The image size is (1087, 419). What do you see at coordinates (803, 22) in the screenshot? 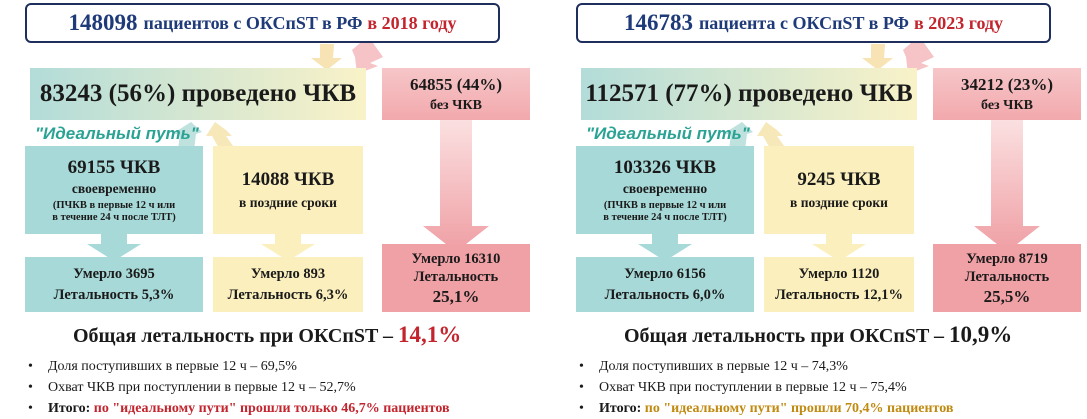
I see `title-text: пациента с ОКСпST в РФ` at bounding box center [803, 22].